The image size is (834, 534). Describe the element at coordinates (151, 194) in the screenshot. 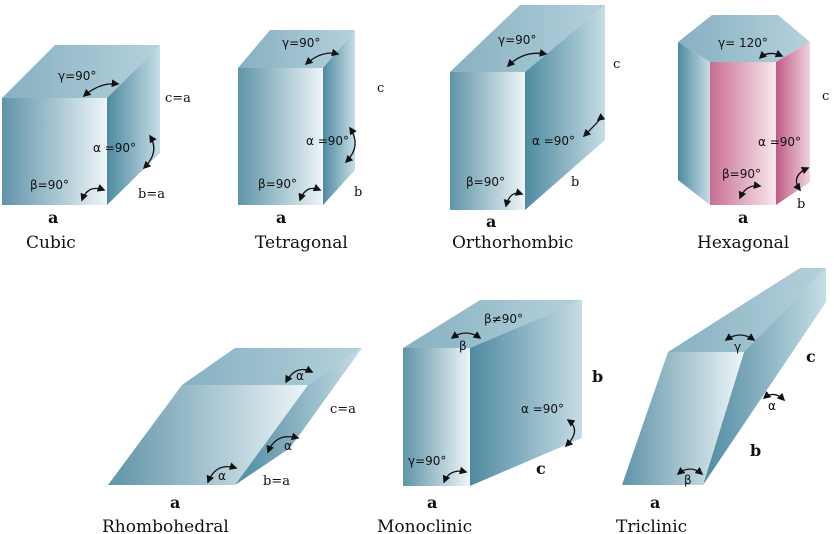

I see `cubic-edge-b: b=a` at that location.